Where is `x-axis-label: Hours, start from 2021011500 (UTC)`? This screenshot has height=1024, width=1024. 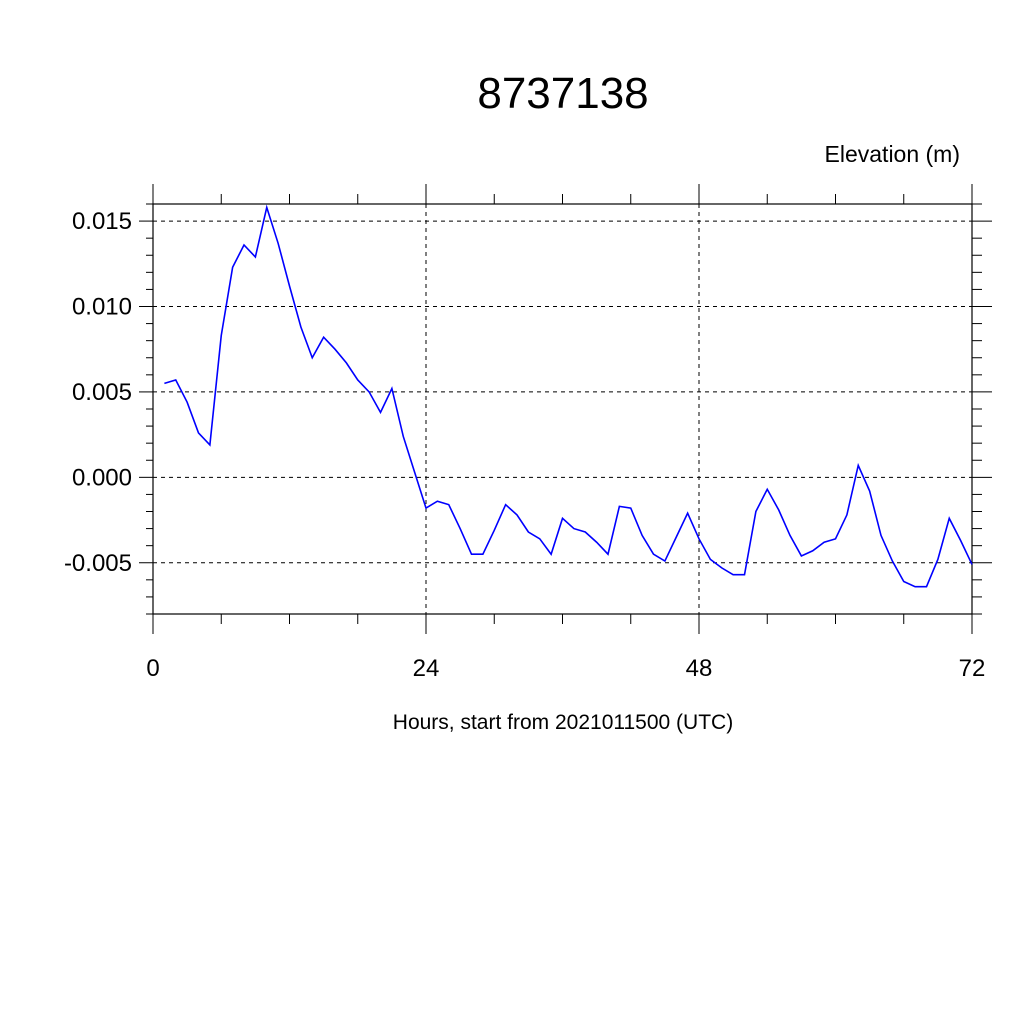 x-axis-label: Hours, start from 2021011500 (UTC) is located at coordinates (563, 722).